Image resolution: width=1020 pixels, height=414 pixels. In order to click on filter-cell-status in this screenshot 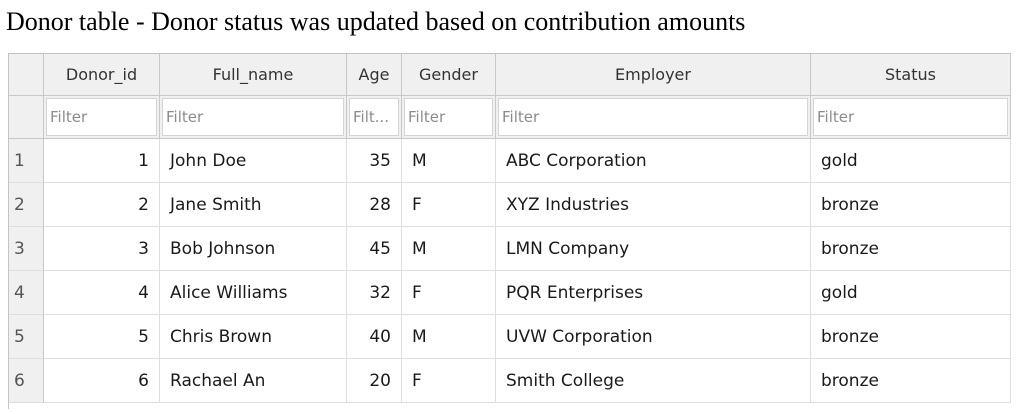, I will do `click(911, 117)`.